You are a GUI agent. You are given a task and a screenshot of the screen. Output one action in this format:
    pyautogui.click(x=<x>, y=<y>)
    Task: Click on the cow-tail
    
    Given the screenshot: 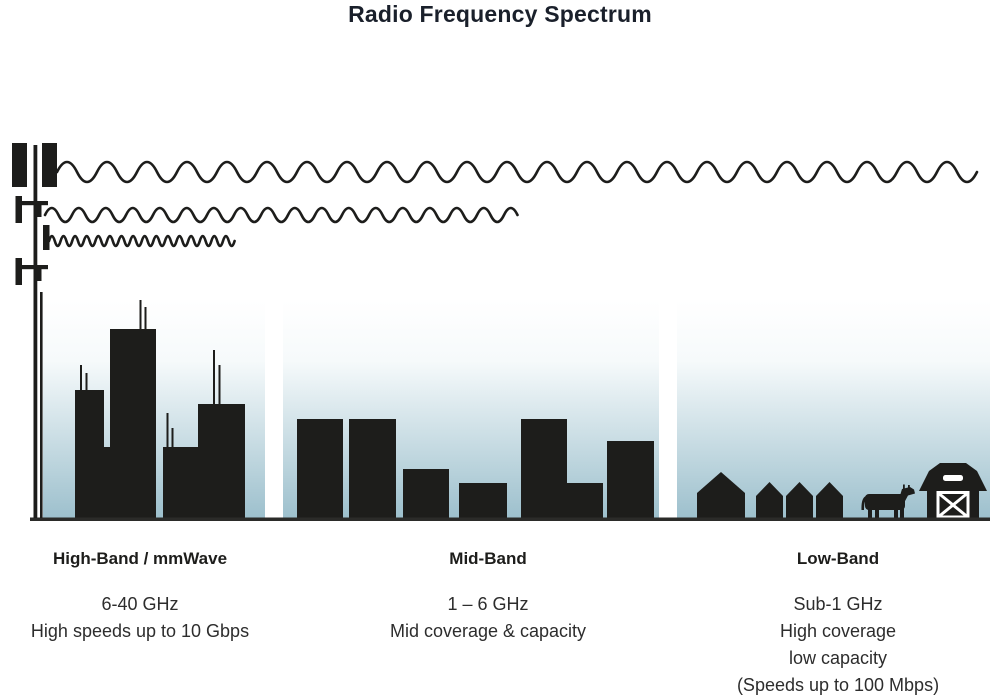 What is the action you would take?
    pyautogui.click(x=864, y=503)
    